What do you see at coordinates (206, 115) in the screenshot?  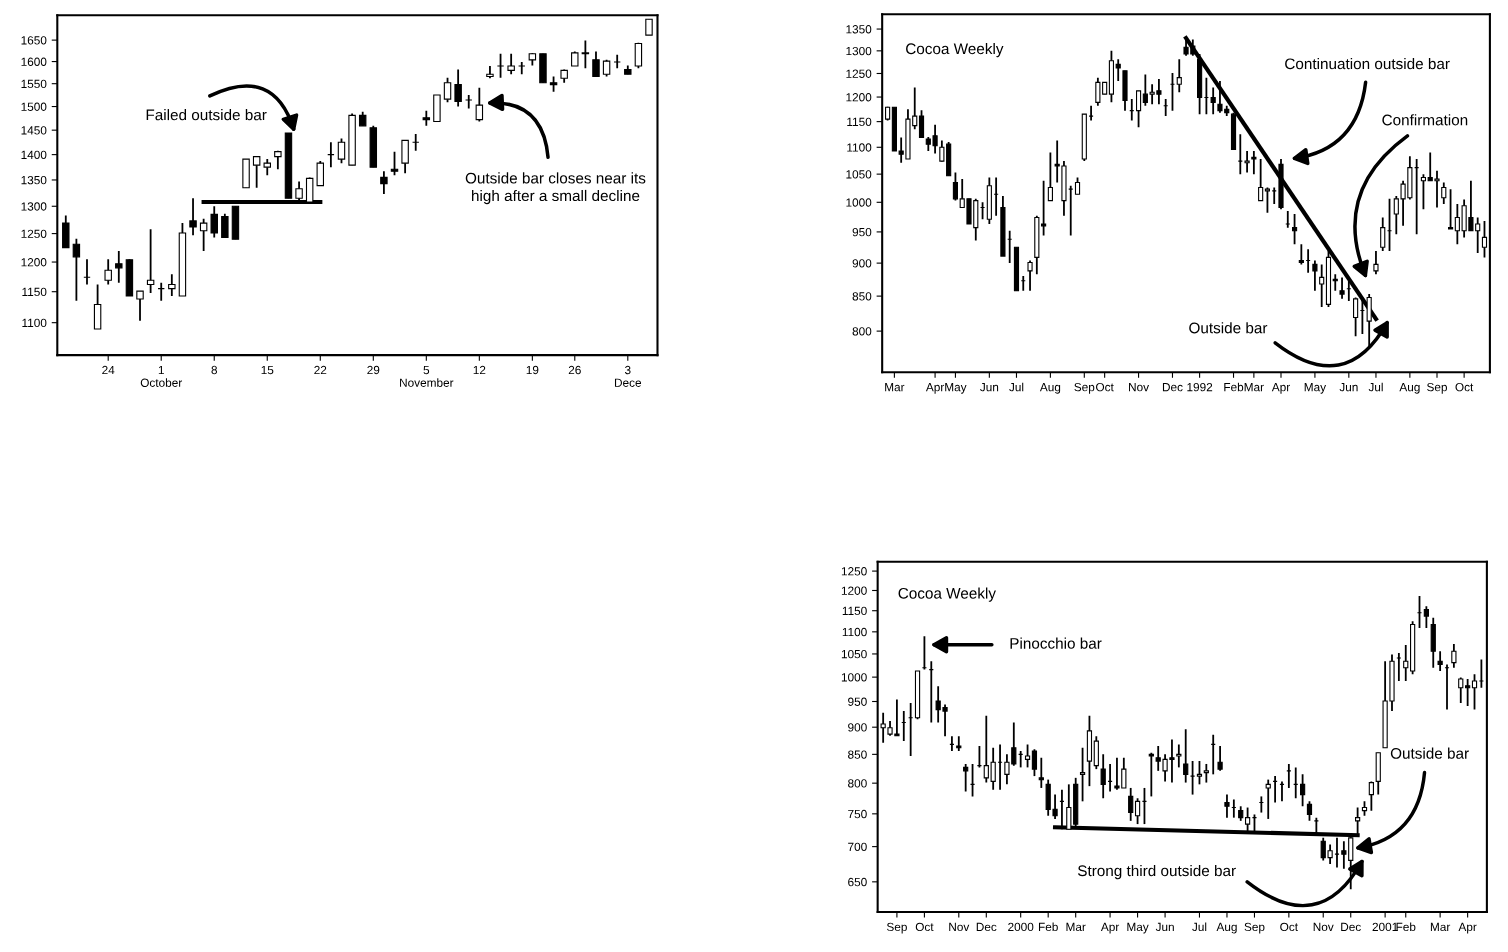 I see `annotation: Failed outside bar` at bounding box center [206, 115].